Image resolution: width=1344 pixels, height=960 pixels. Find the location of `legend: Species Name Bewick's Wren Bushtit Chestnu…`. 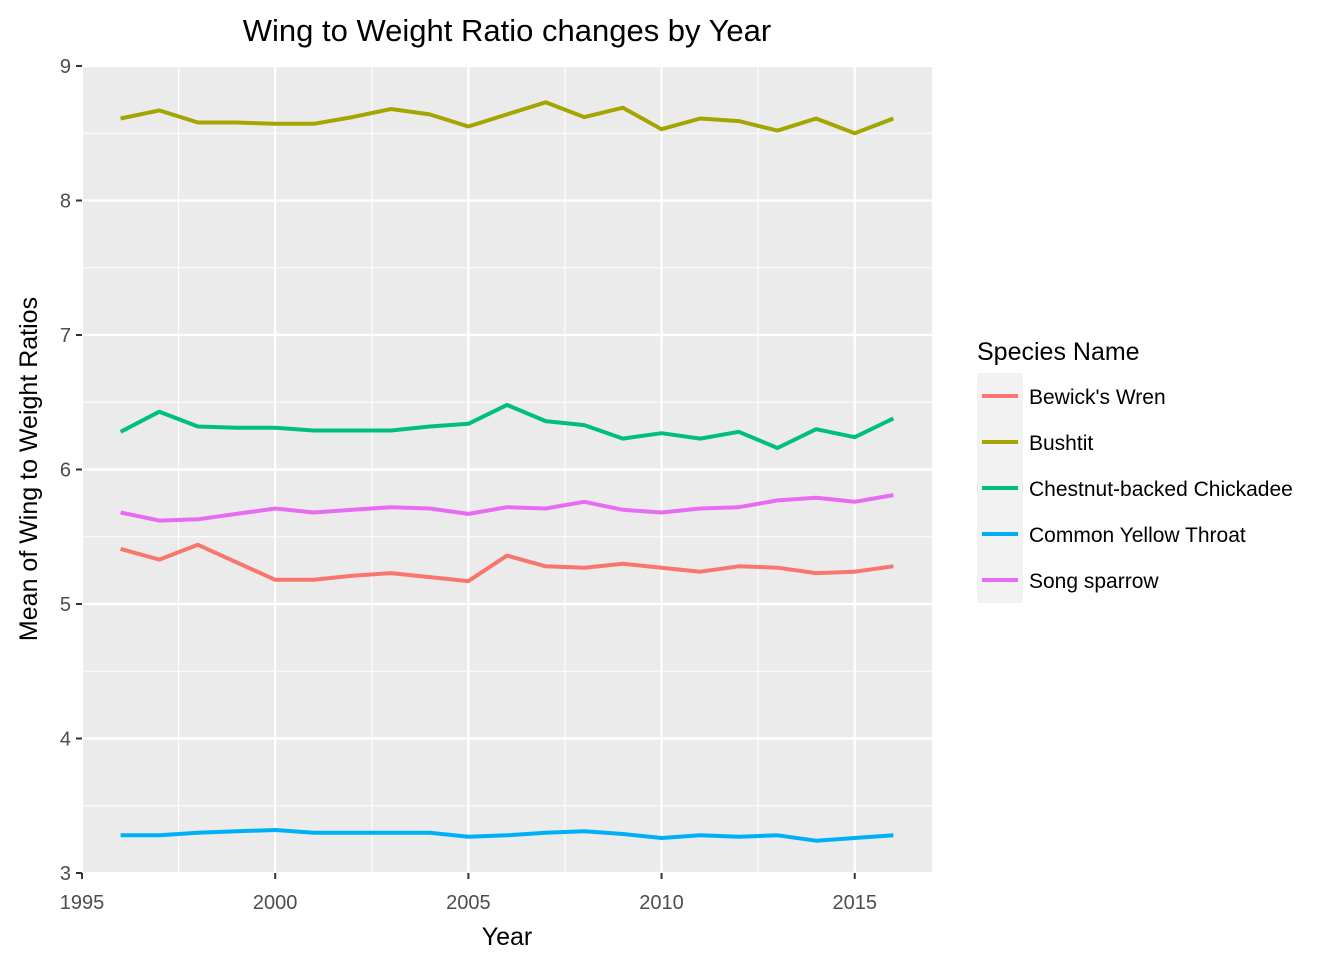

legend: Species Name Bewick's Wren Bushtit Chestnu… is located at coordinates (1135, 470).